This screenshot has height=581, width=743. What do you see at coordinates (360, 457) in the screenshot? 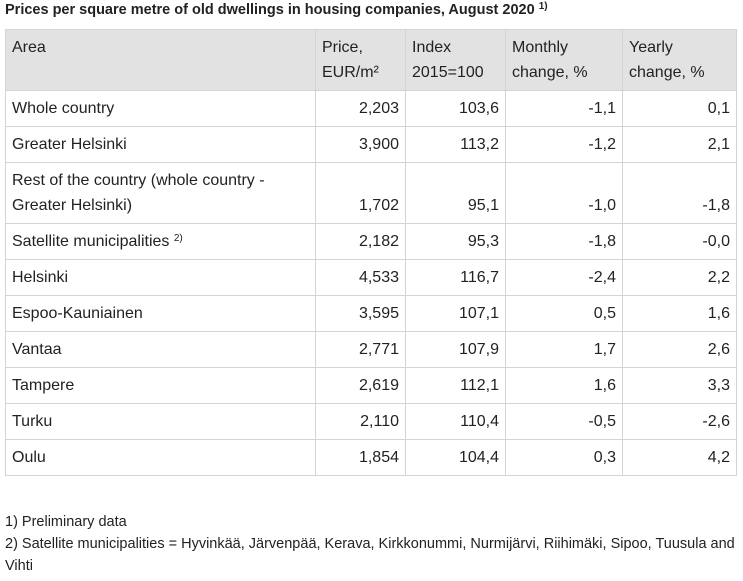
I see `value-cell: 1,854` at bounding box center [360, 457].